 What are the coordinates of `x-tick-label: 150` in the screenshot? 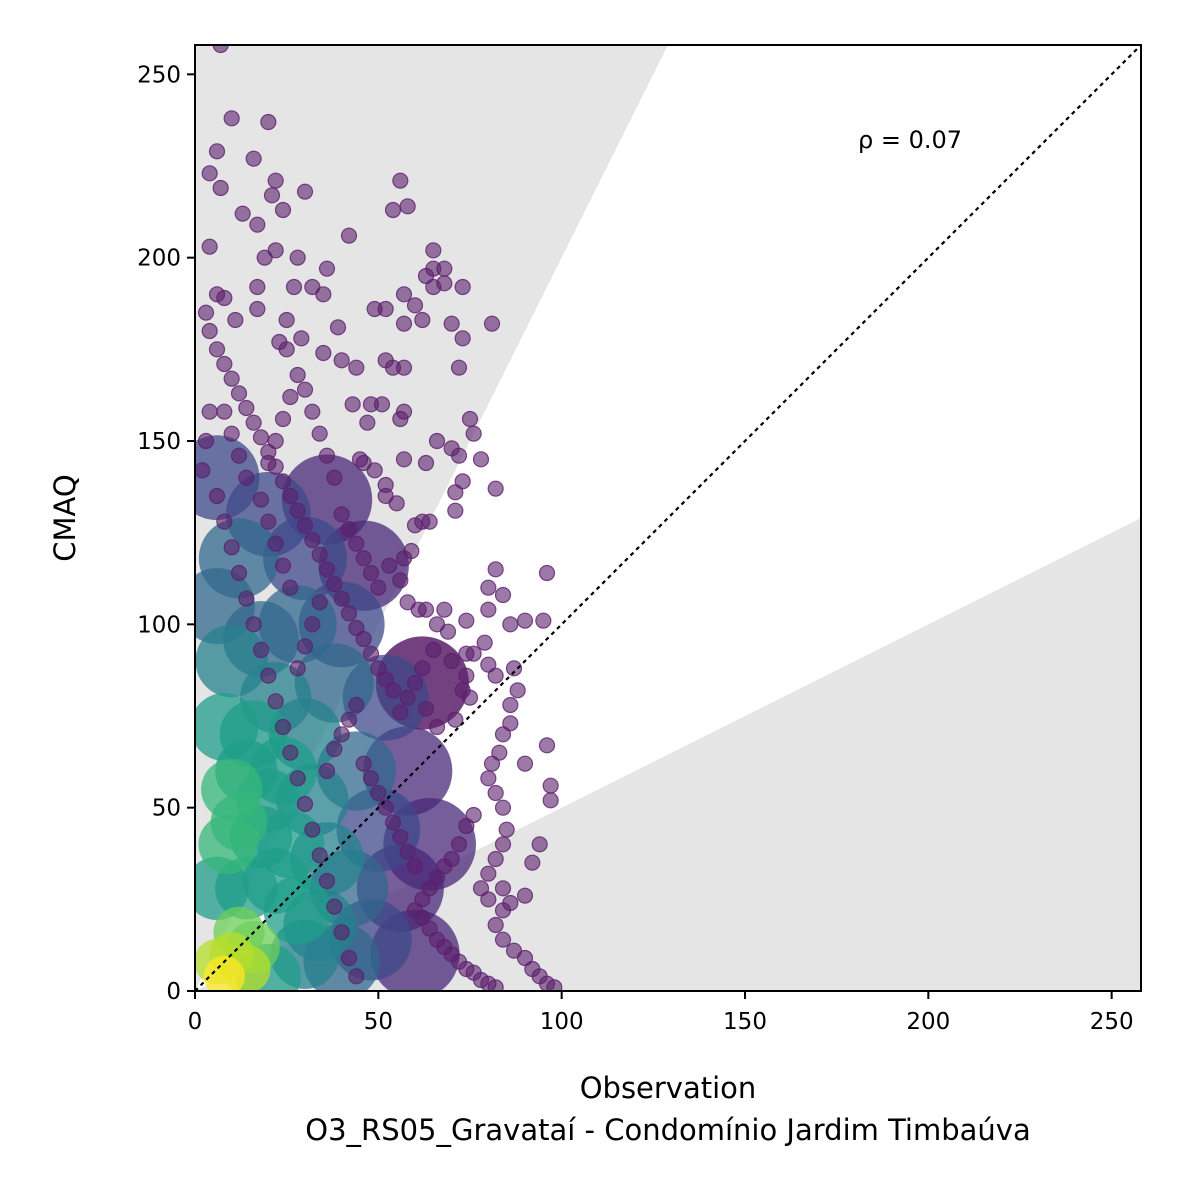 It's located at (745, 1022).